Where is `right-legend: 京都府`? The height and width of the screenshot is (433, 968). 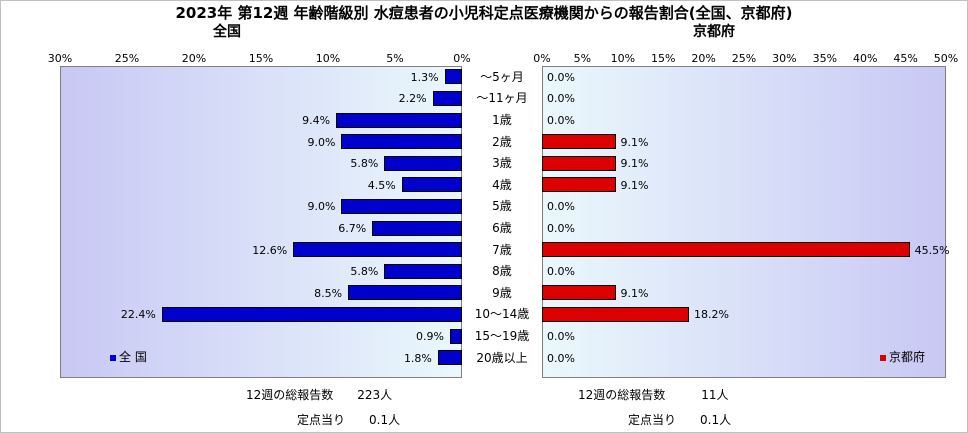
right-legend: 京都府 is located at coordinates (902, 356).